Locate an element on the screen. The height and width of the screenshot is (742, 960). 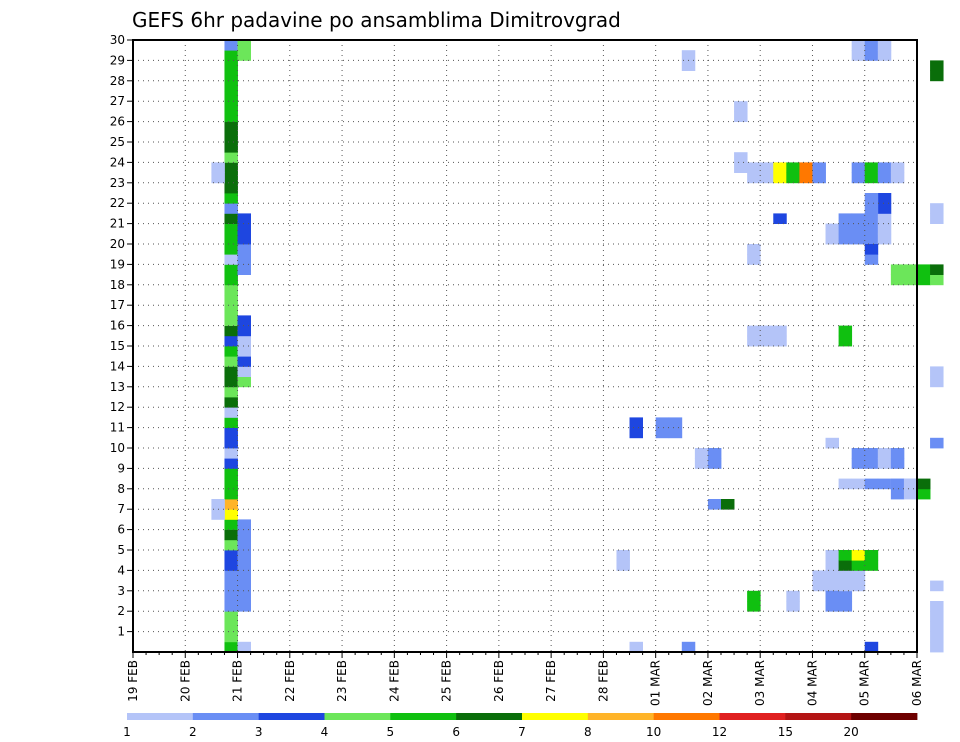
x-tick-label: 27 FEB is located at coordinates (551, 681).